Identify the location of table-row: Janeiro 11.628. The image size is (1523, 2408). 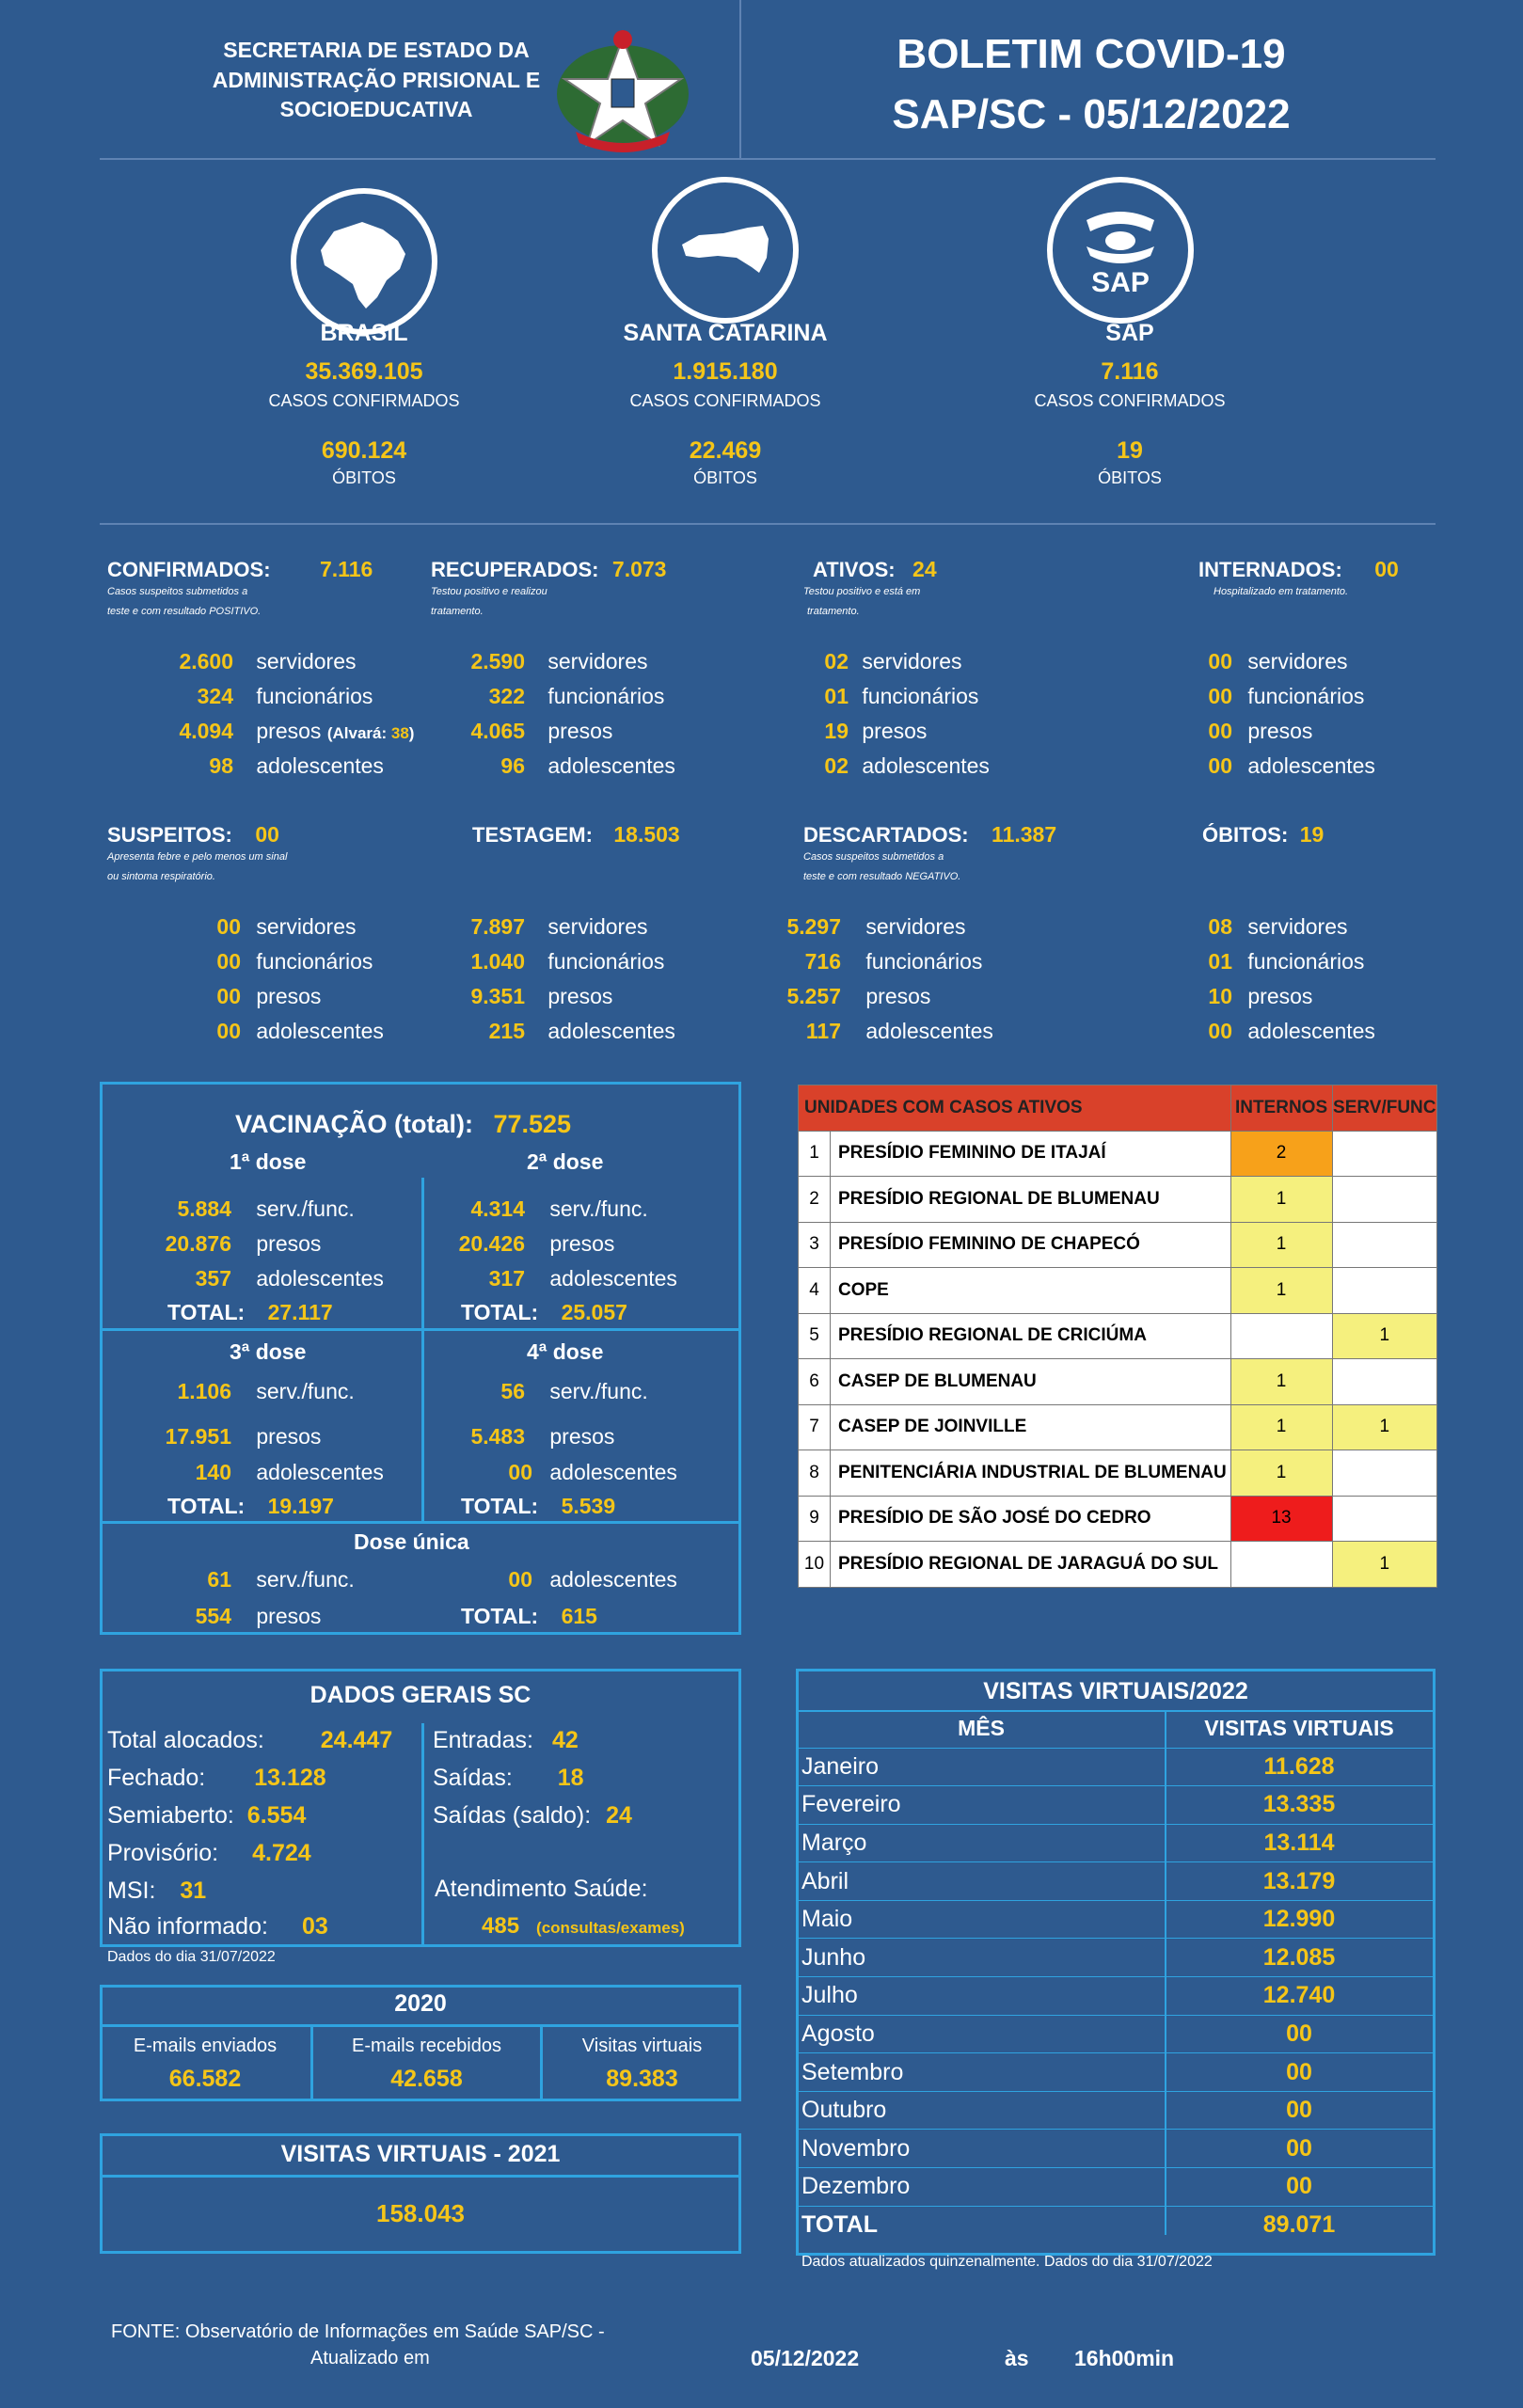
(1116, 1768).